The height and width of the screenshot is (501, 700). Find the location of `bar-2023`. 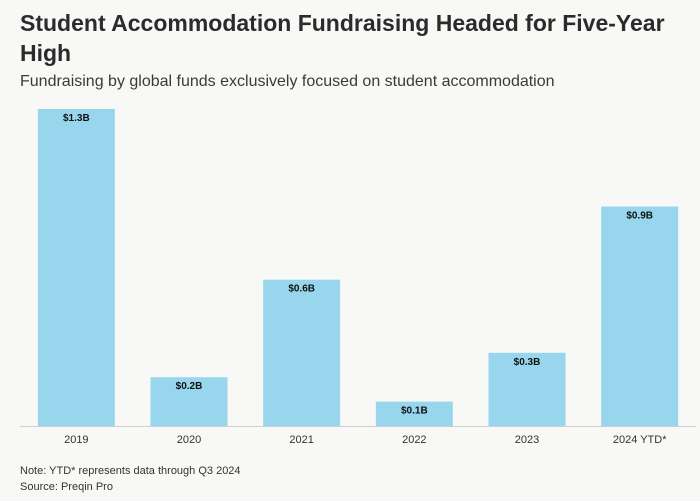

bar-2023 is located at coordinates (527, 389).